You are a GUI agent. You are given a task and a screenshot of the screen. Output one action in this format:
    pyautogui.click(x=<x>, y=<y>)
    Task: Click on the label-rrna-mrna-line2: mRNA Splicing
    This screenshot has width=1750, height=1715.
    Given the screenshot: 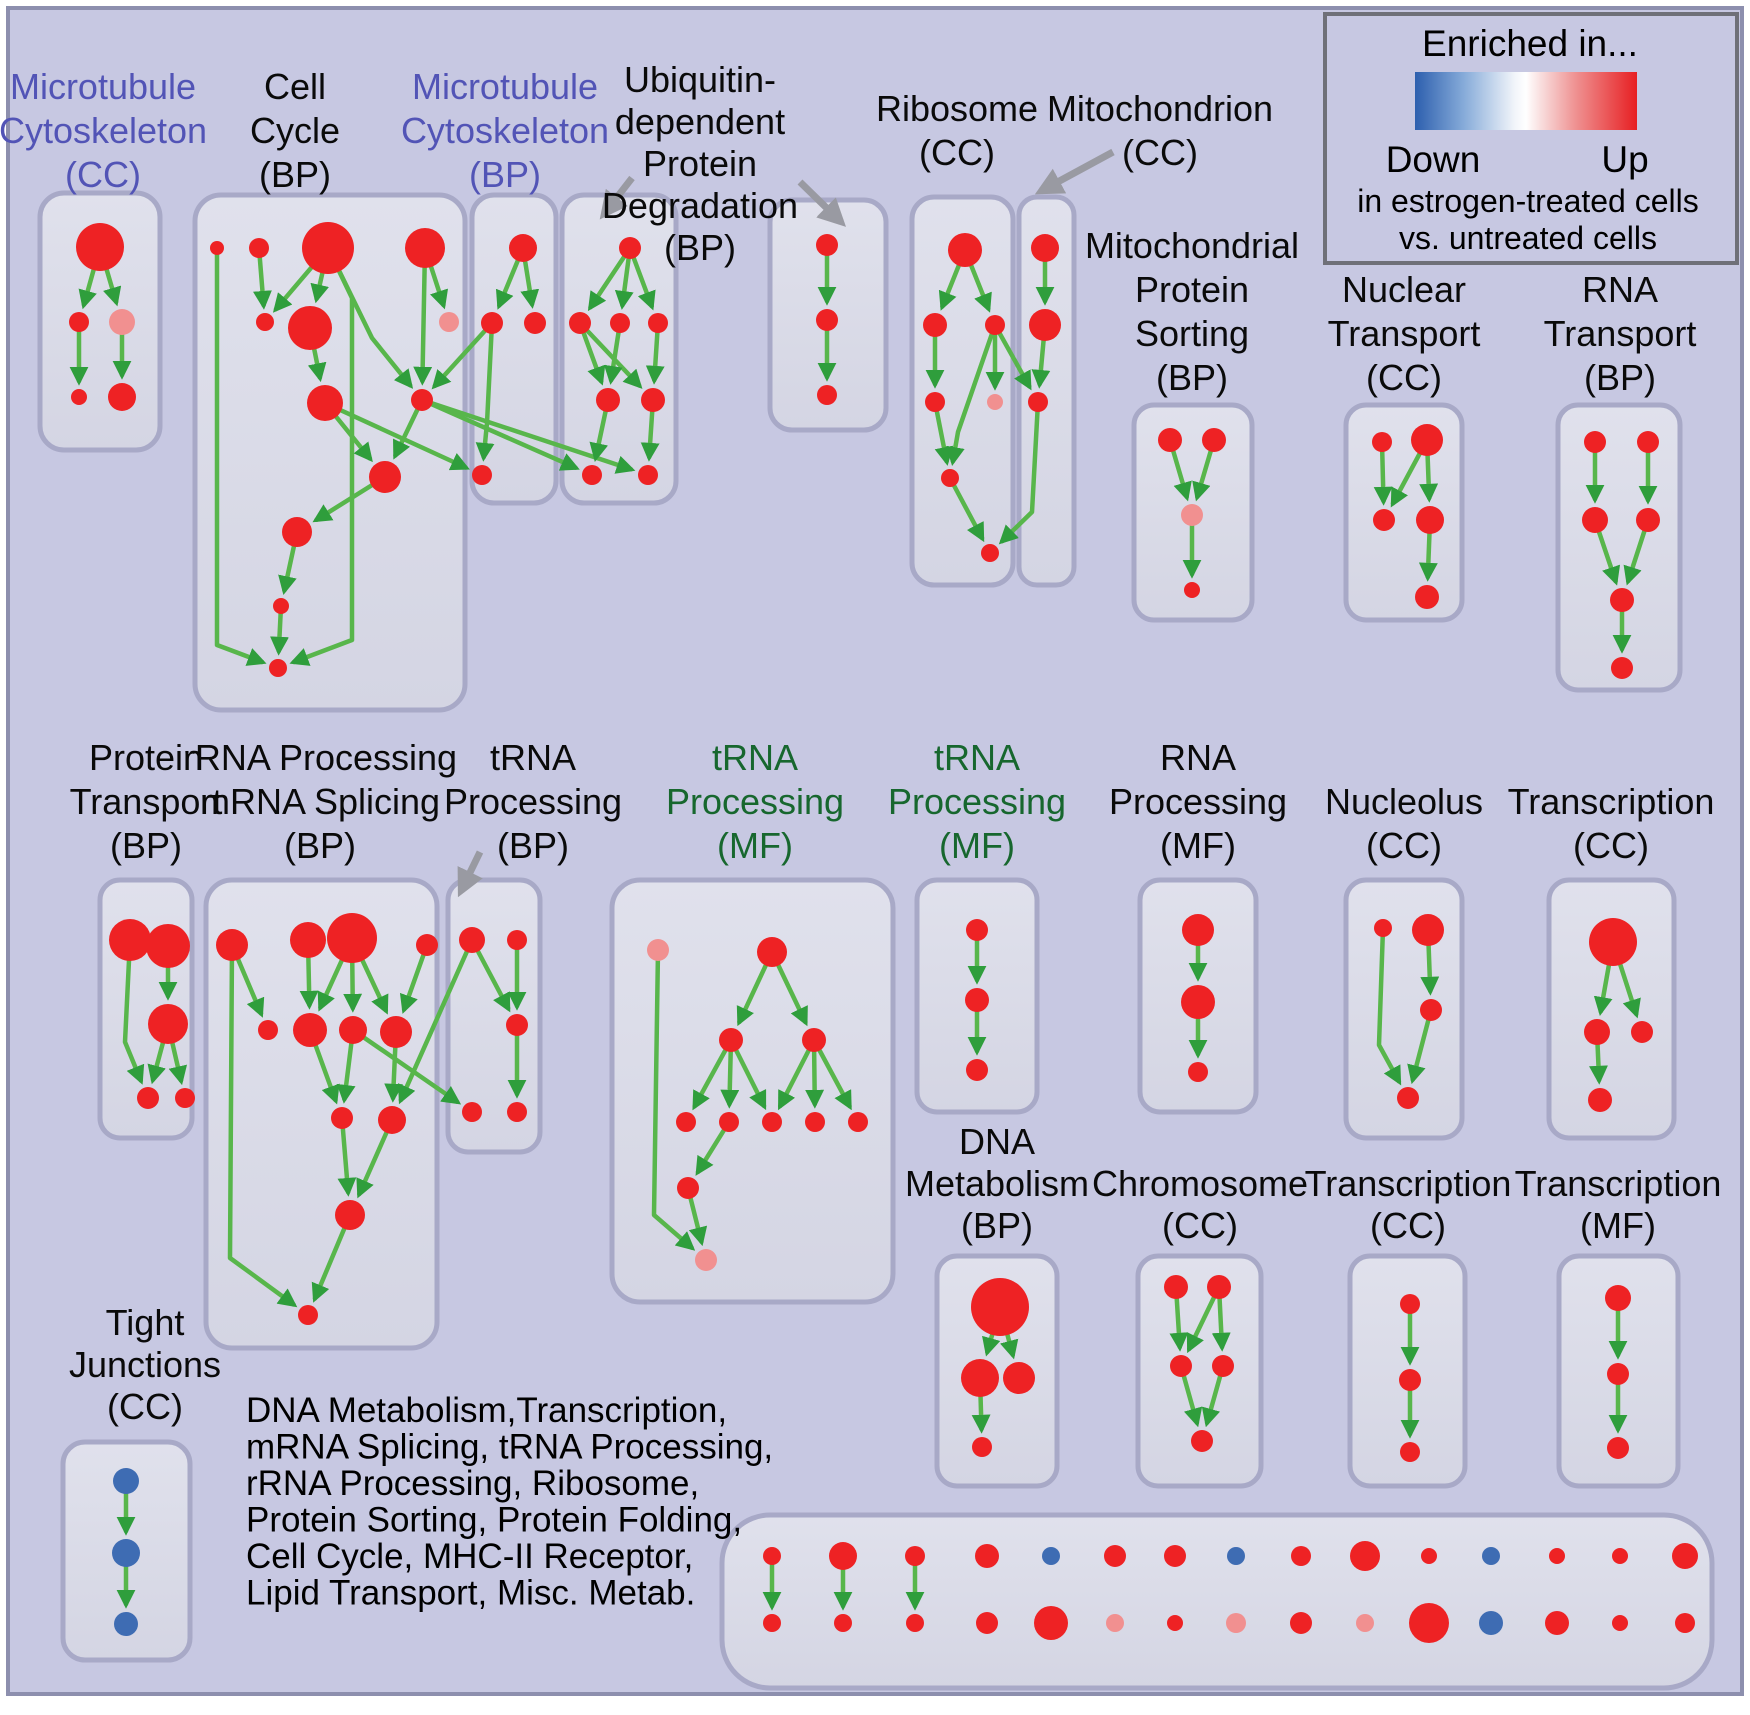 What is the action you would take?
    pyautogui.click(x=320, y=801)
    